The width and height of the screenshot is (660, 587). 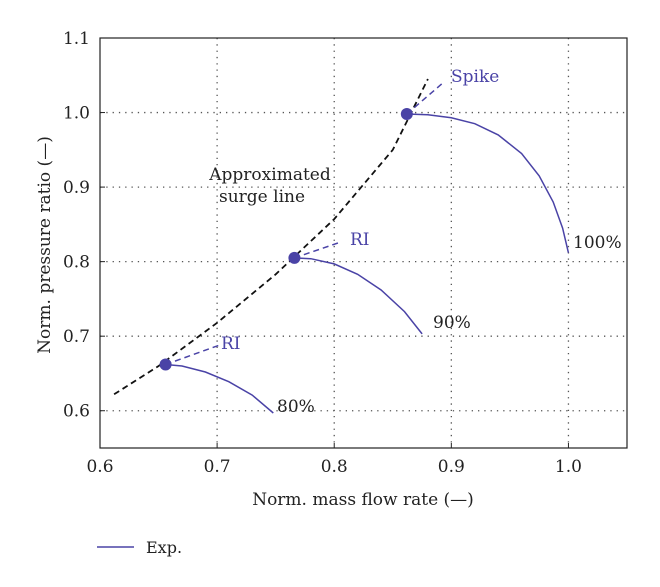 I want to click on x-tick-label: 0.6, so click(x=99, y=467).